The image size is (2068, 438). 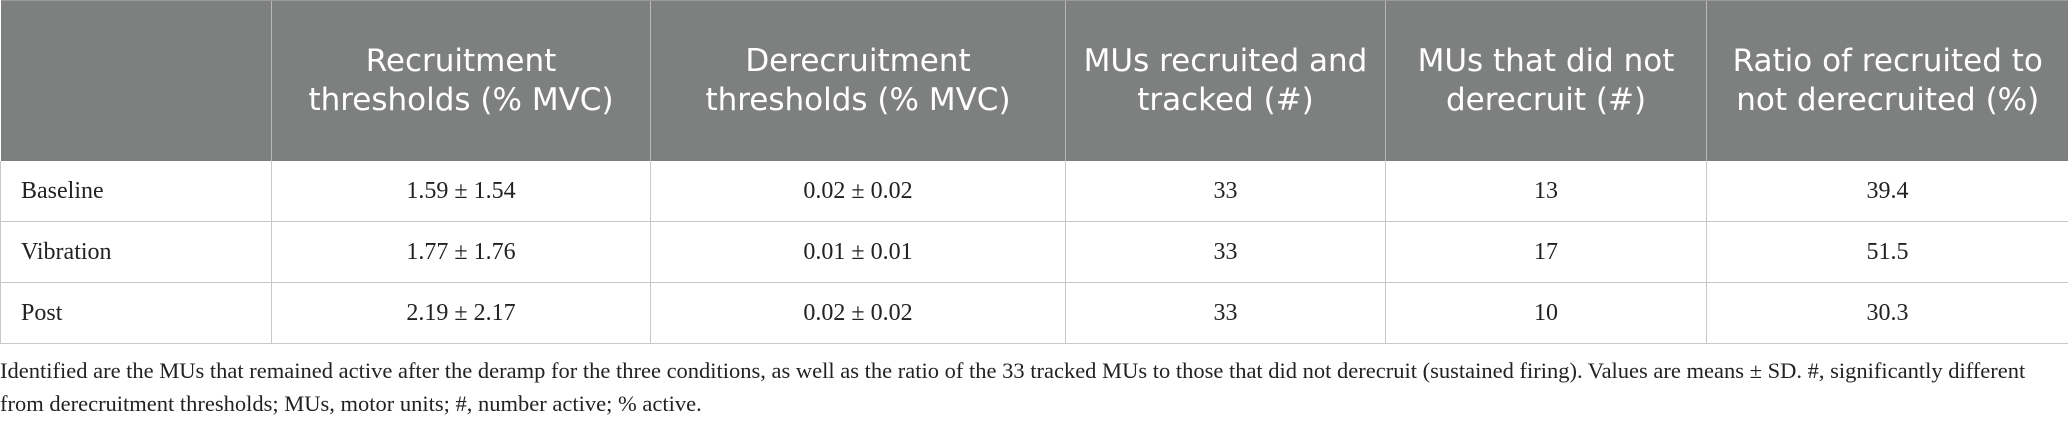 What do you see at coordinates (1546, 252) in the screenshot?
I see `cell-not-derecruit: 17` at bounding box center [1546, 252].